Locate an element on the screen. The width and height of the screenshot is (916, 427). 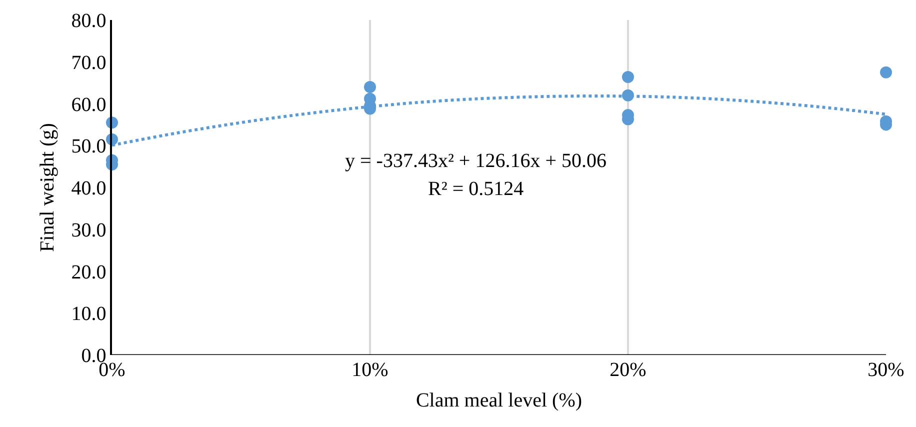
y-tick-label: 80.0 is located at coordinates (88, 21).